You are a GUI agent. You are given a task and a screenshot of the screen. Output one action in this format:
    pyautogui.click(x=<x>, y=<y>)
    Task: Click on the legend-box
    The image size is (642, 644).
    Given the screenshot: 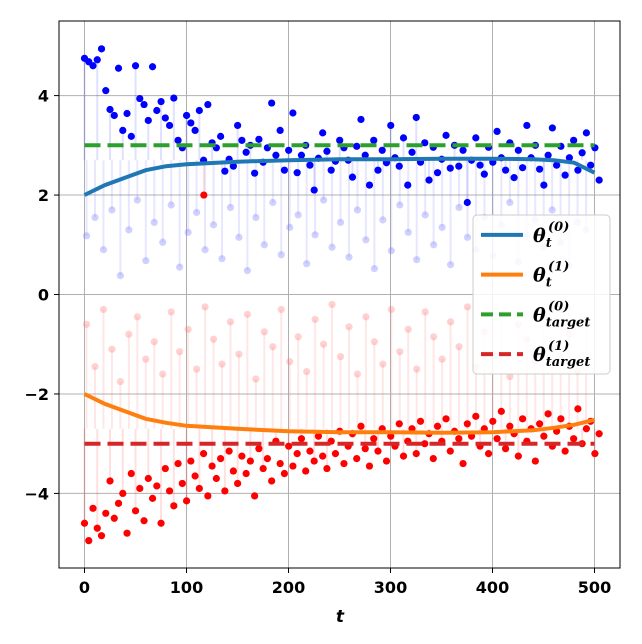 What is the action you would take?
    pyautogui.click(x=541, y=294)
    